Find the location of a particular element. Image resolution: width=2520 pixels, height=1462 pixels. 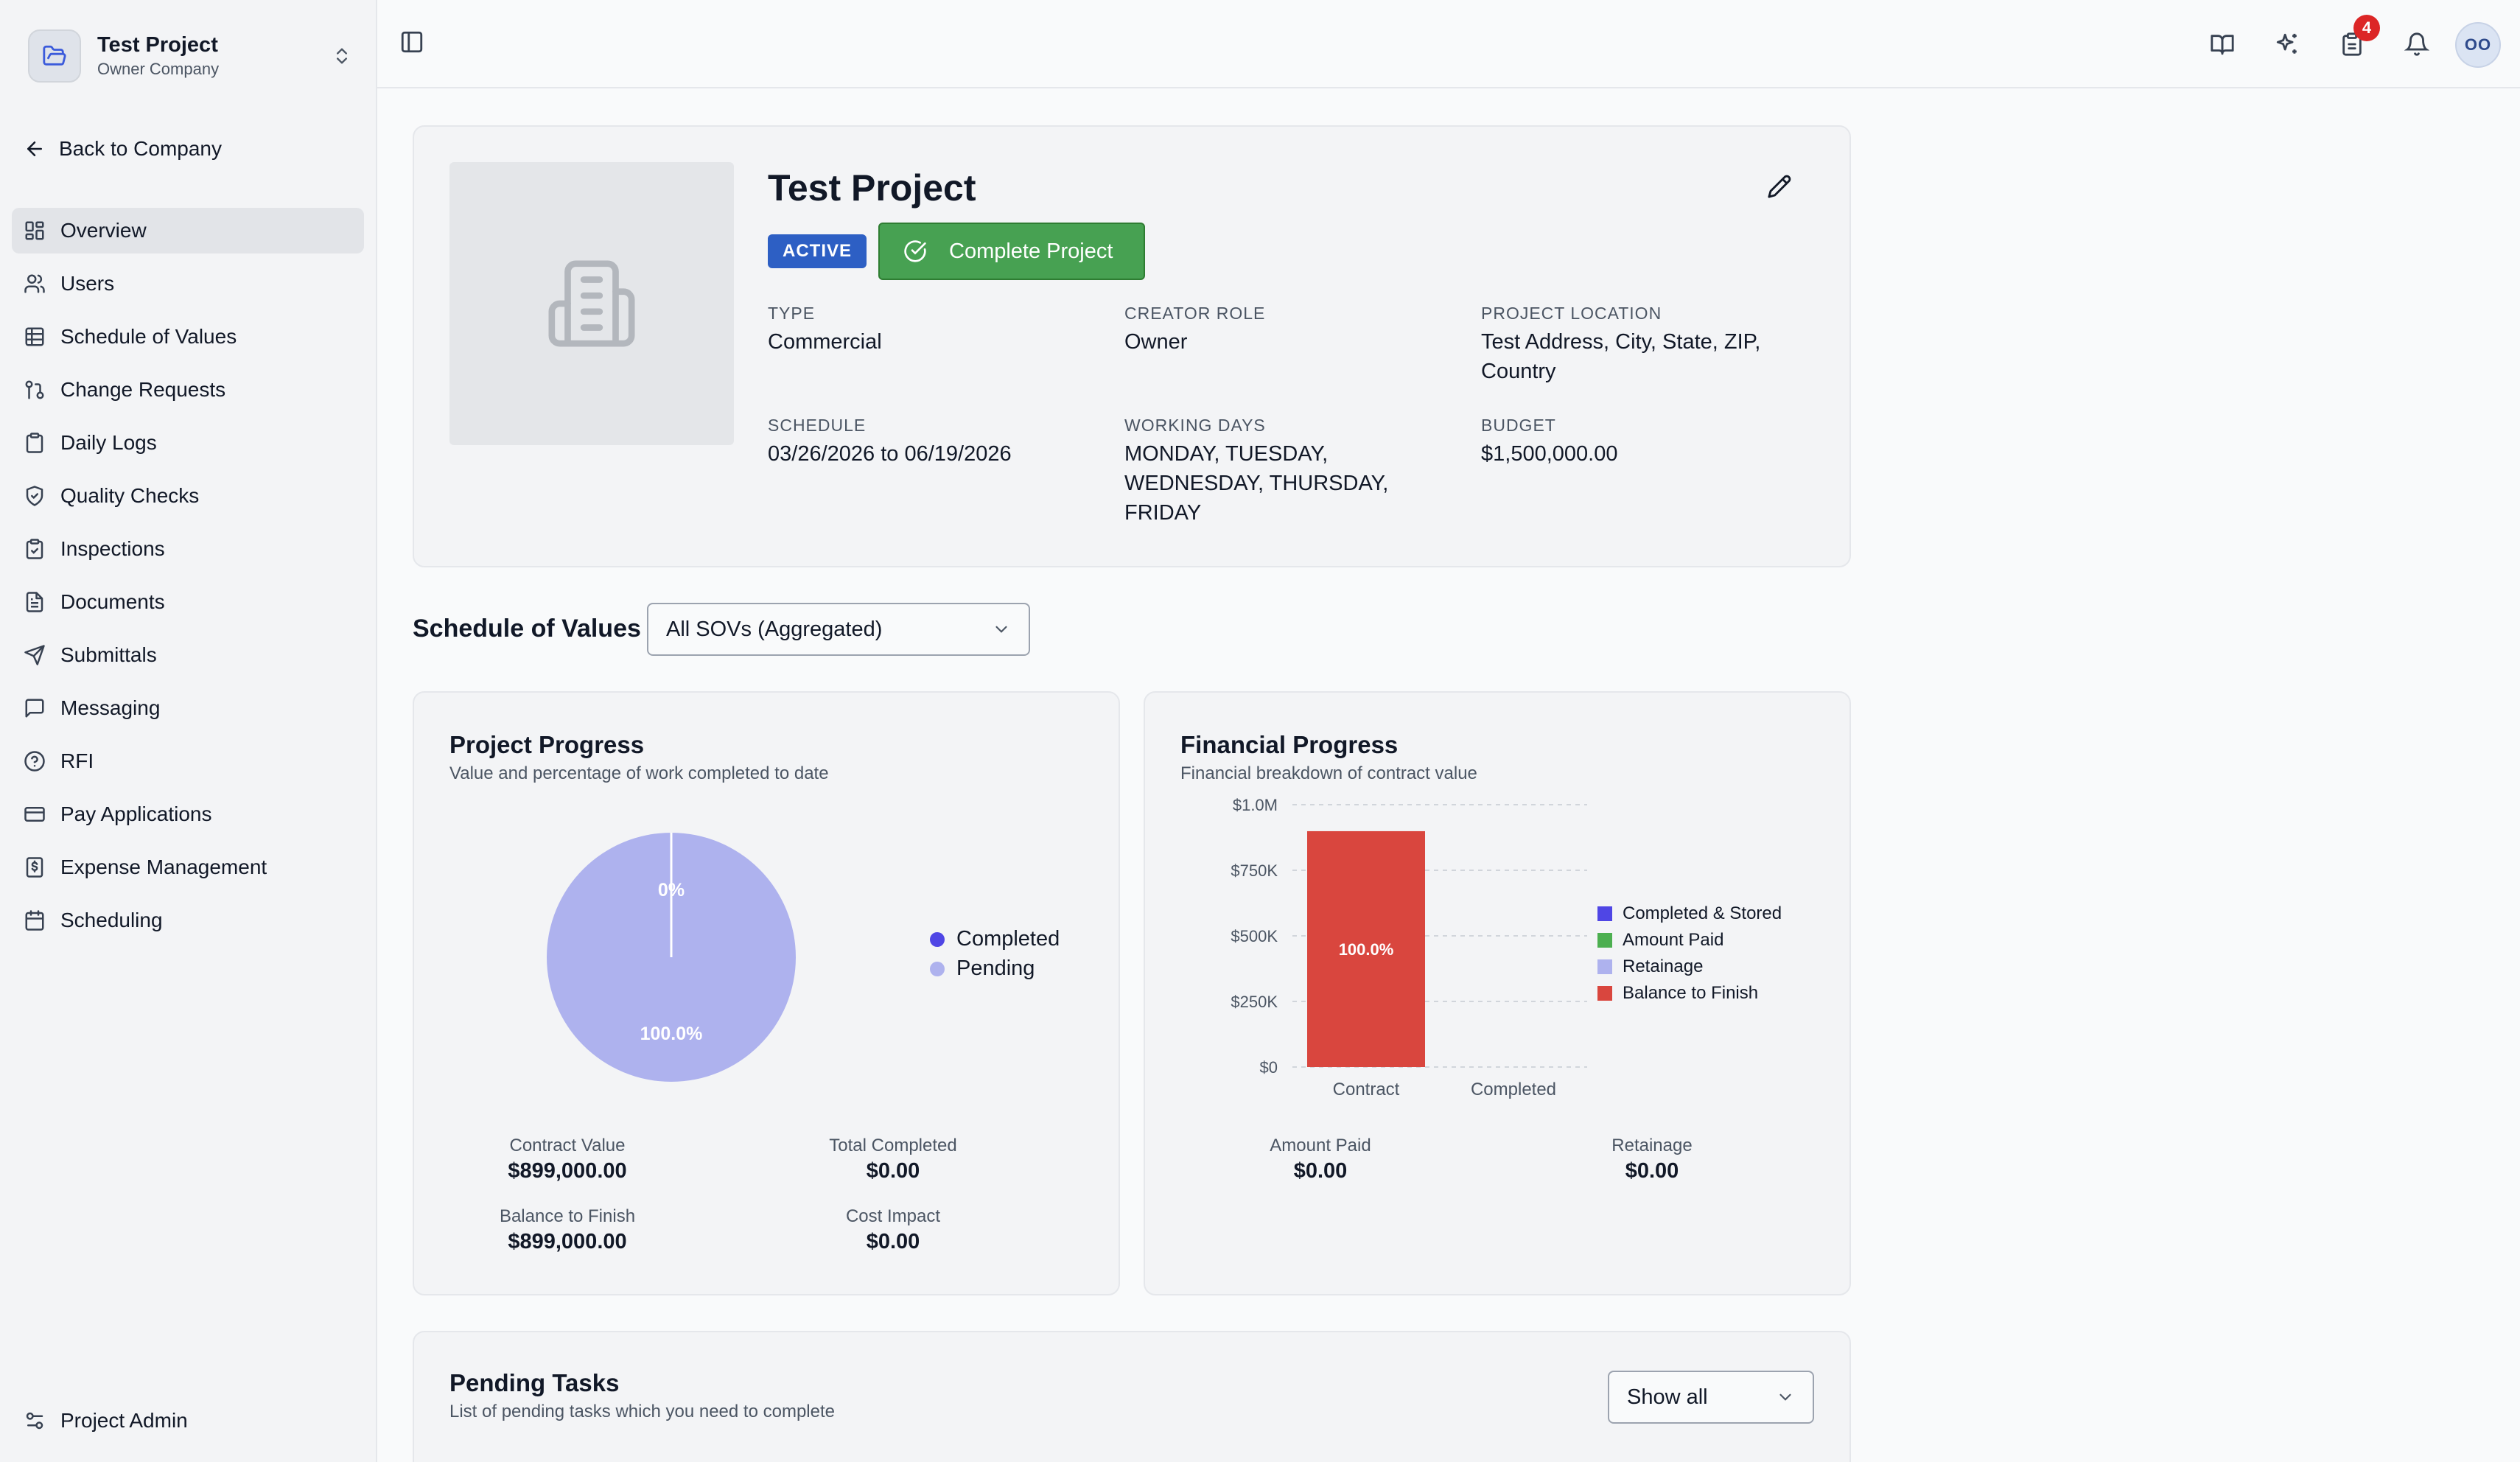

shield-check-icon is located at coordinates (34, 496).